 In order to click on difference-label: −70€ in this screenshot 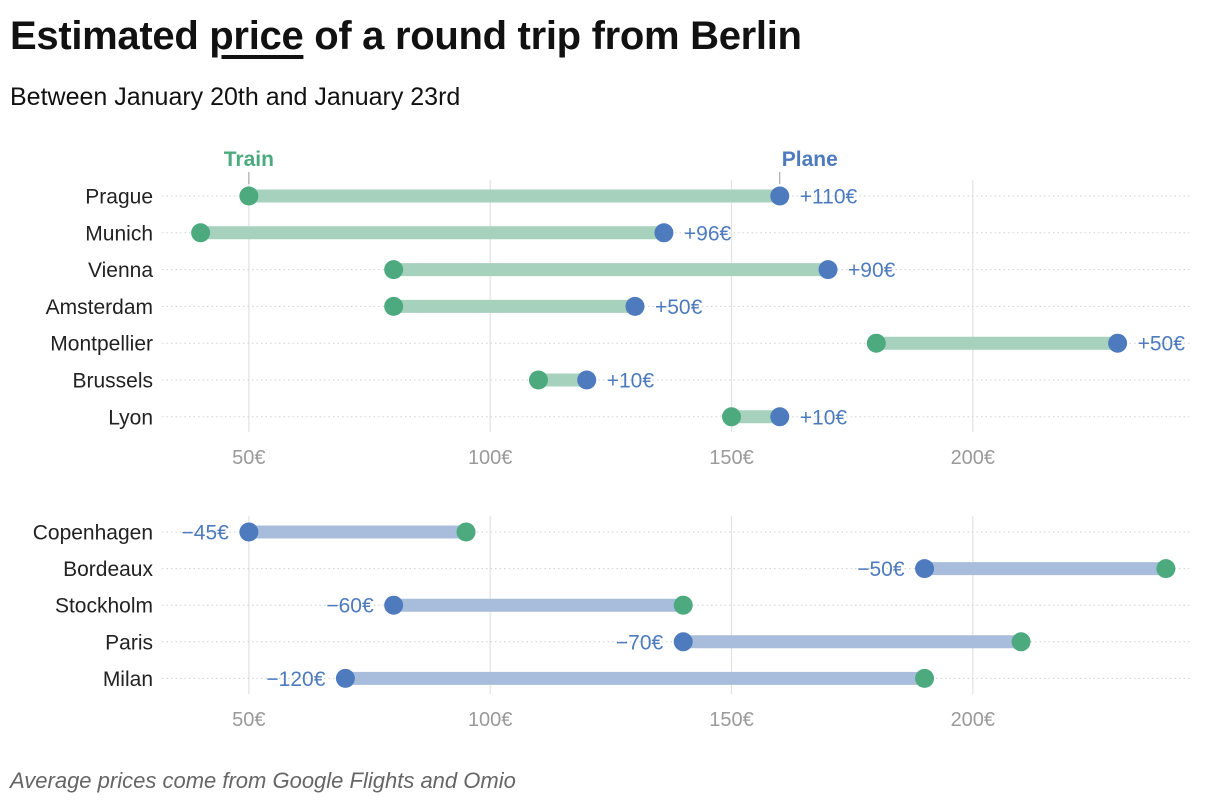, I will do `click(640, 642)`.